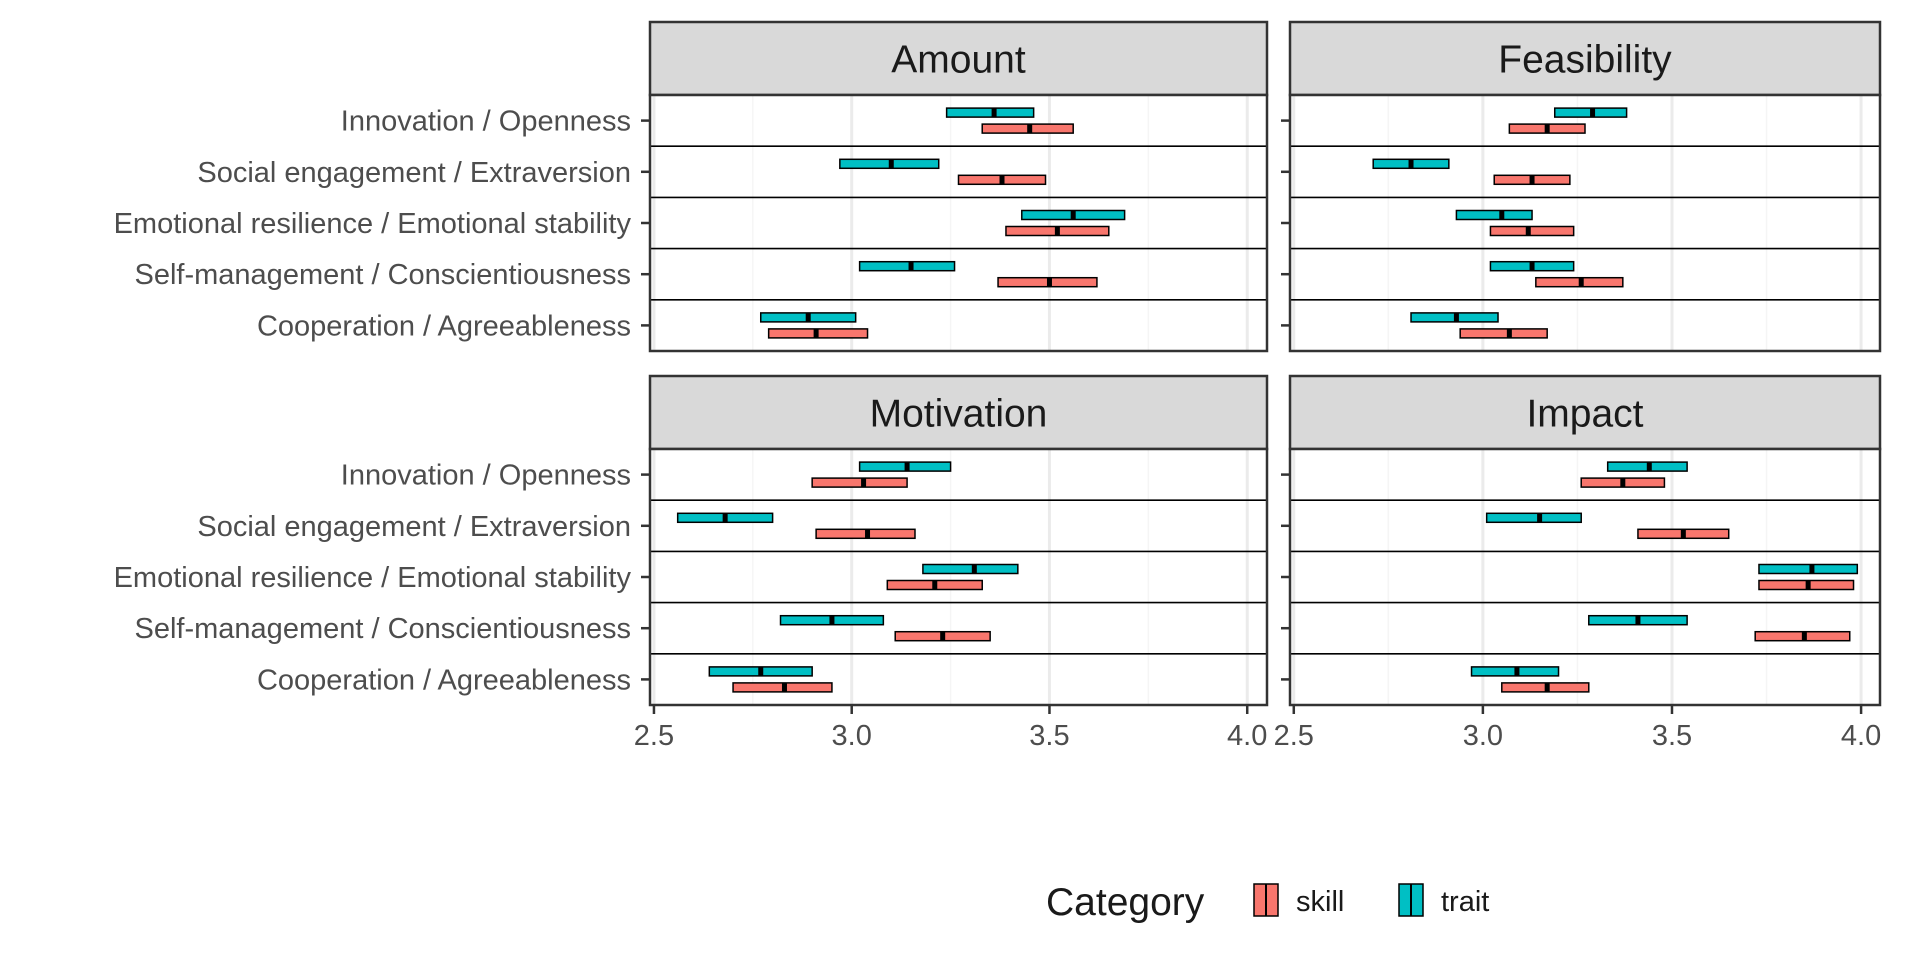 The height and width of the screenshot is (960, 1920). What do you see at coordinates (1267, 902) in the screenshot?
I see `legend: Category skill trait` at bounding box center [1267, 902].